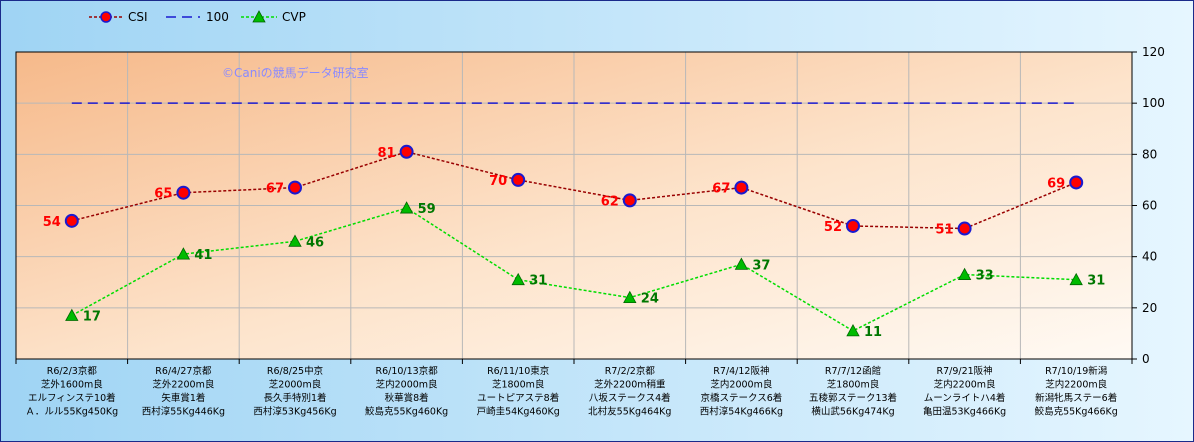  Describe the element at coordinates (873, 332) in the screenshot. I see `cvp-data-label: 11` at that location.